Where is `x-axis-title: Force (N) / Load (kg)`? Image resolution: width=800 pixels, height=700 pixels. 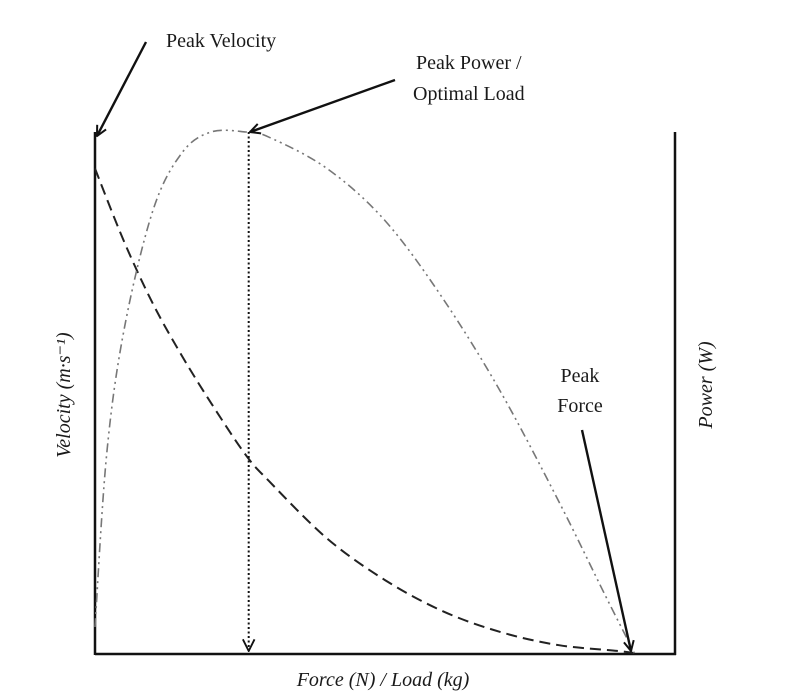 x-axis-title: Force (N) / Load (kg) is located at coordinates (383, 680).